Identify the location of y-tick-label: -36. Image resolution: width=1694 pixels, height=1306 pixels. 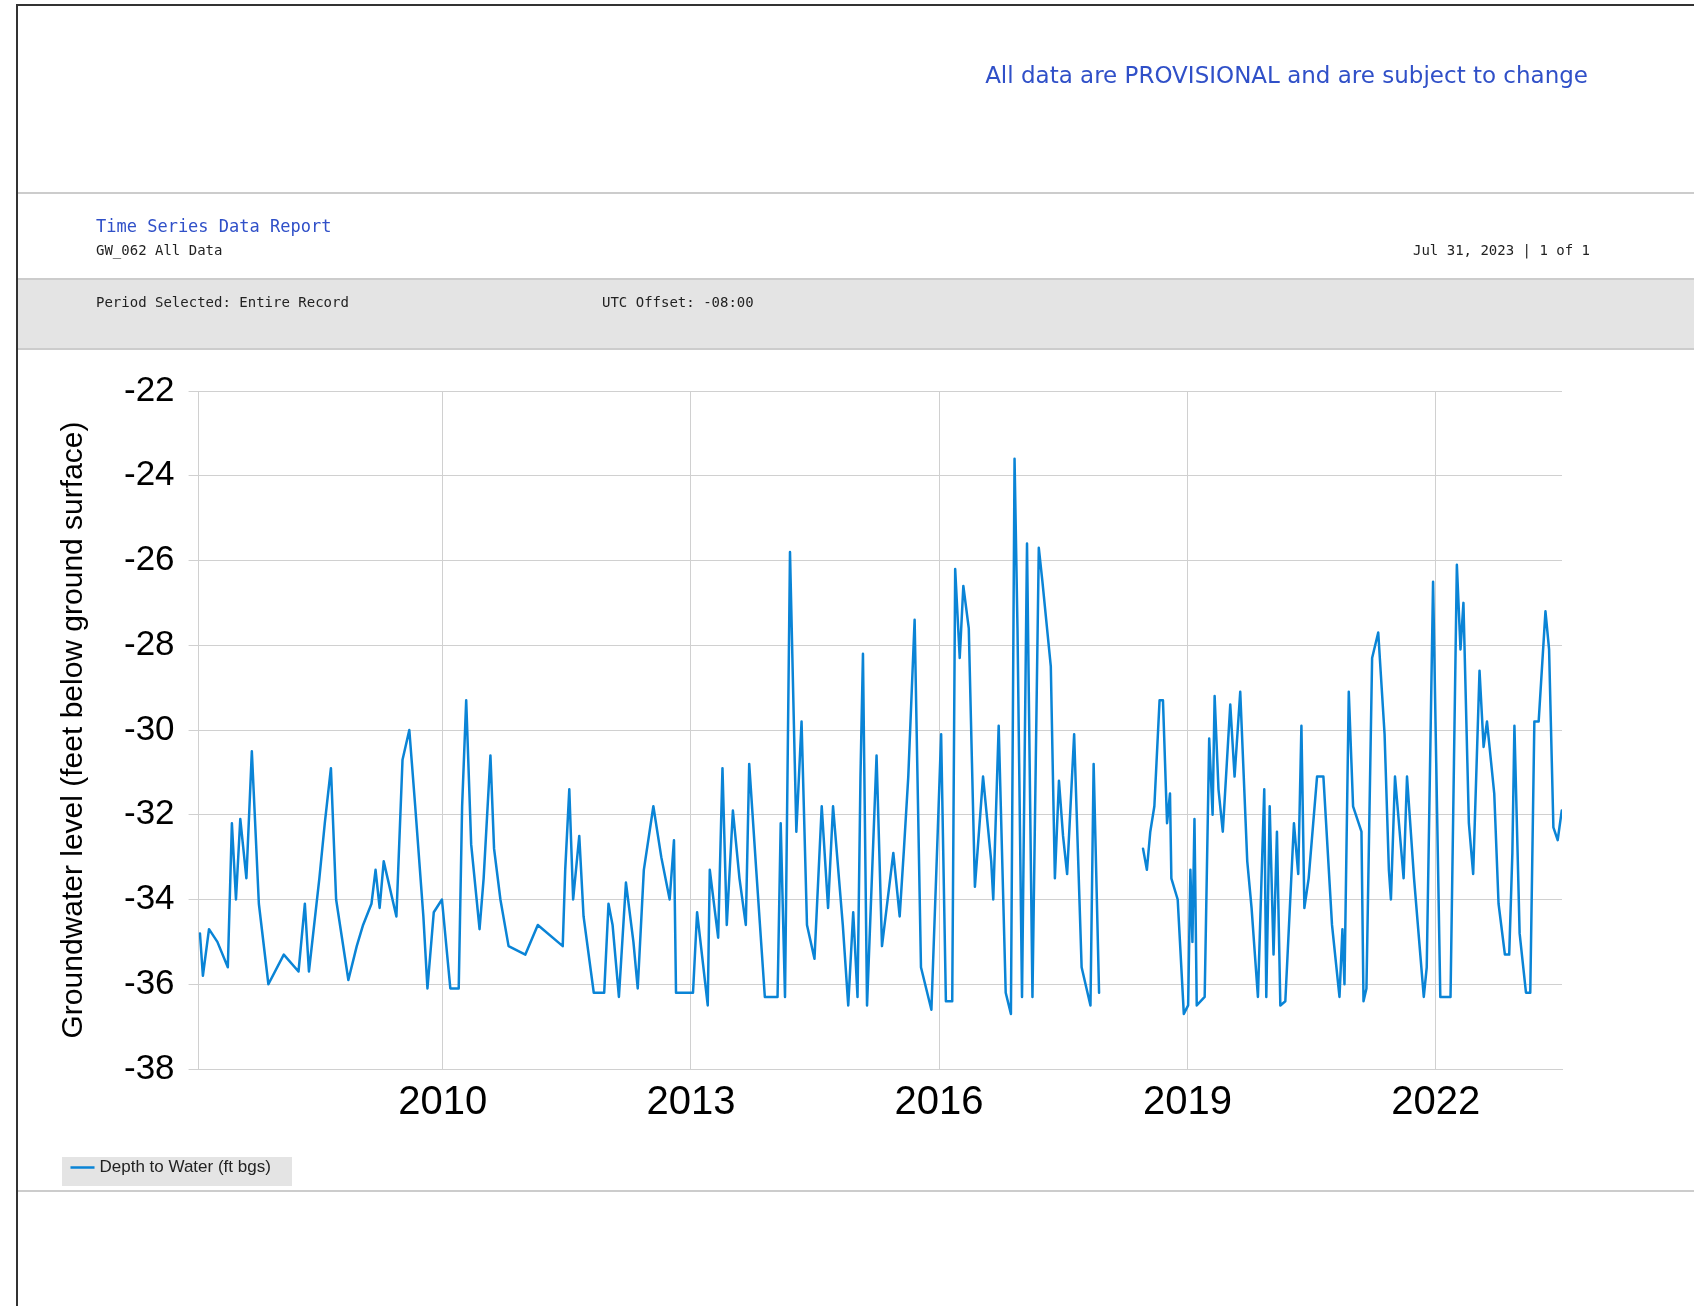
(149, 981).